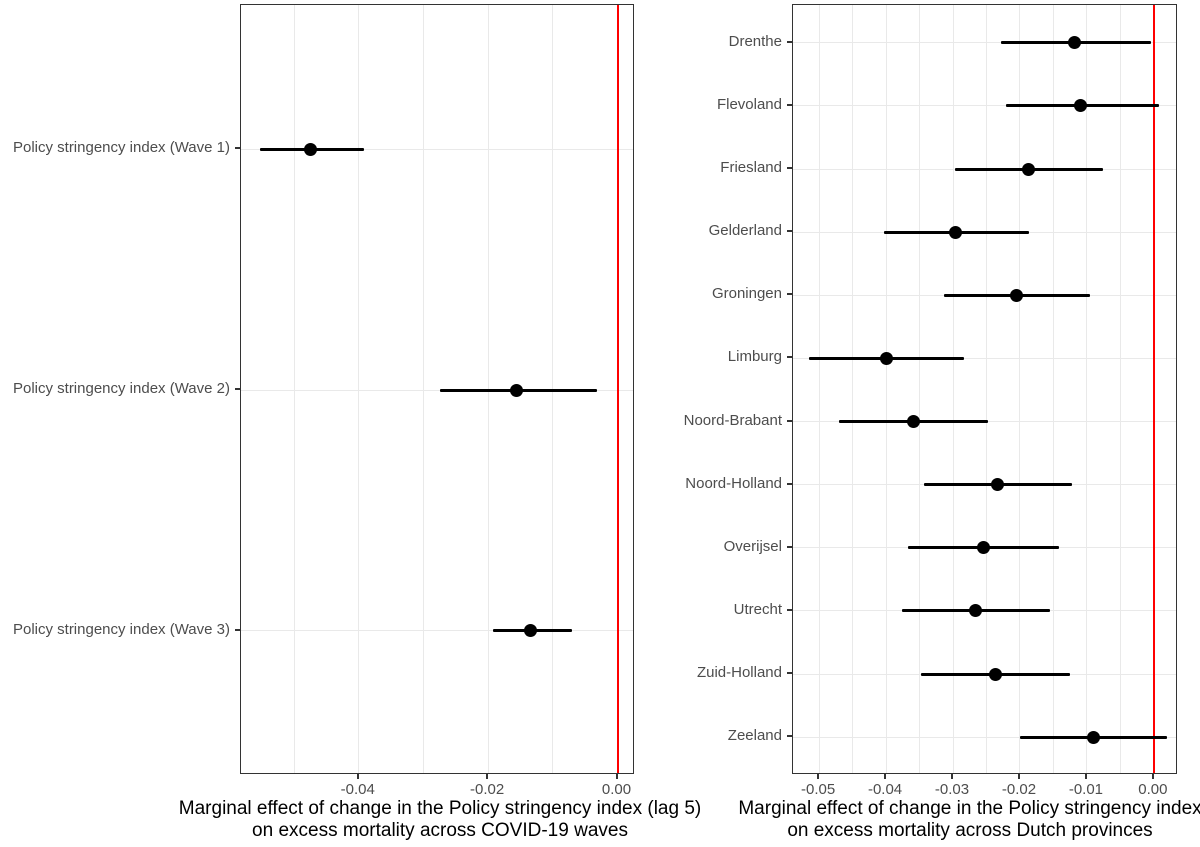 Image resolution: width=1200 pixels, height=847 pixels. Describe the element at coordinates (121, 388) in the screenshot. I see `y-axis-category-label: Policy stringency index (Wave 2)` at that location.